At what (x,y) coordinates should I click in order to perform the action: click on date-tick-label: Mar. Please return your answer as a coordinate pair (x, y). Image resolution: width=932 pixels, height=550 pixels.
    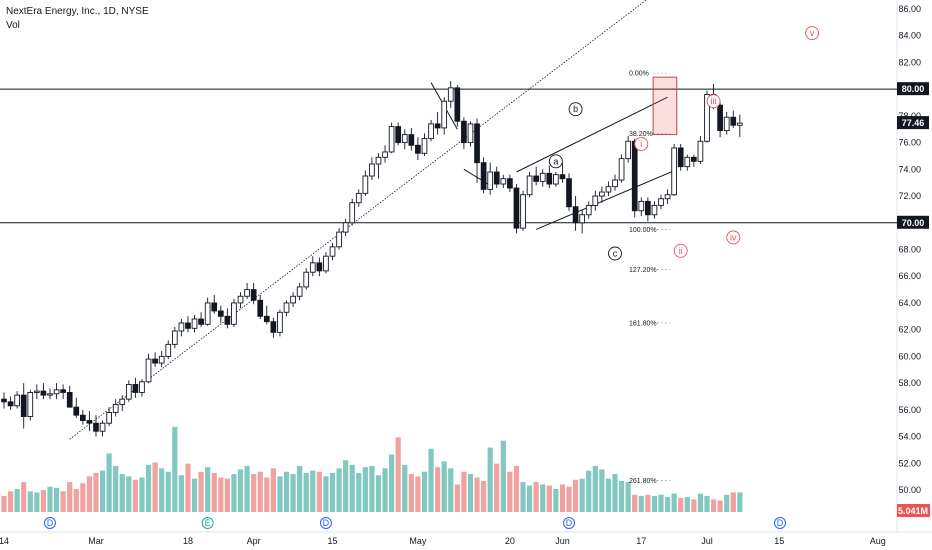
    Looking at the image, I should click on (96, 541).